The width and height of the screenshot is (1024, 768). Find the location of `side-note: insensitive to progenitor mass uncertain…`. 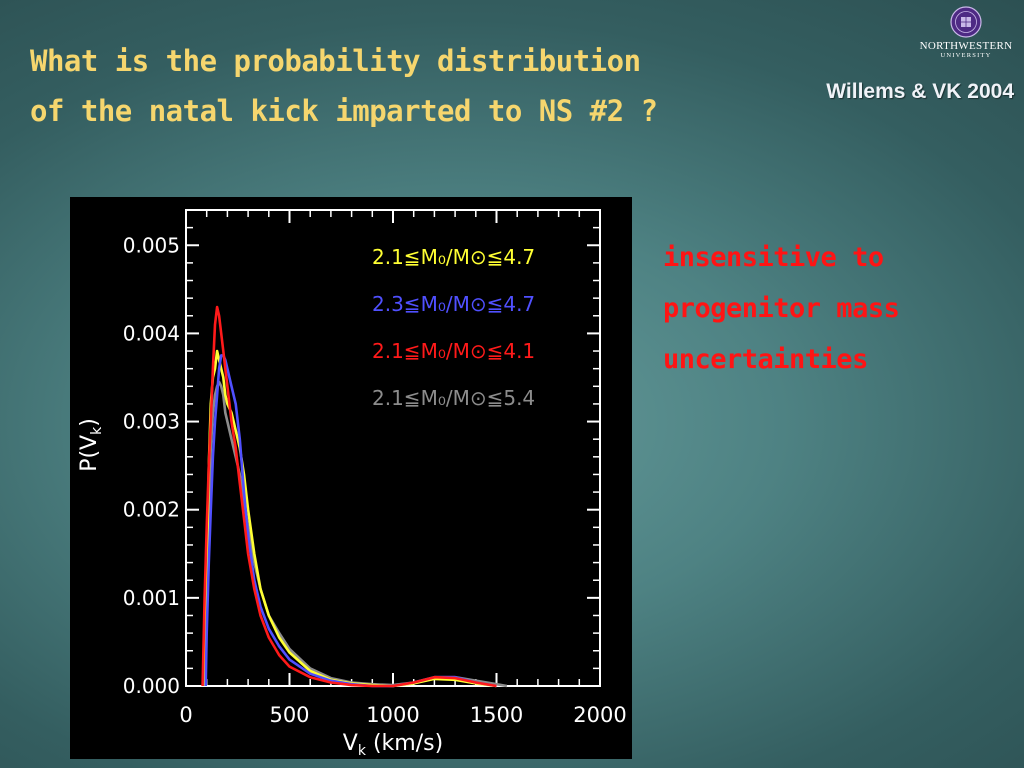

side-note: insensitive to progenitor mass uncertain… is located at coordinates (781, 308).